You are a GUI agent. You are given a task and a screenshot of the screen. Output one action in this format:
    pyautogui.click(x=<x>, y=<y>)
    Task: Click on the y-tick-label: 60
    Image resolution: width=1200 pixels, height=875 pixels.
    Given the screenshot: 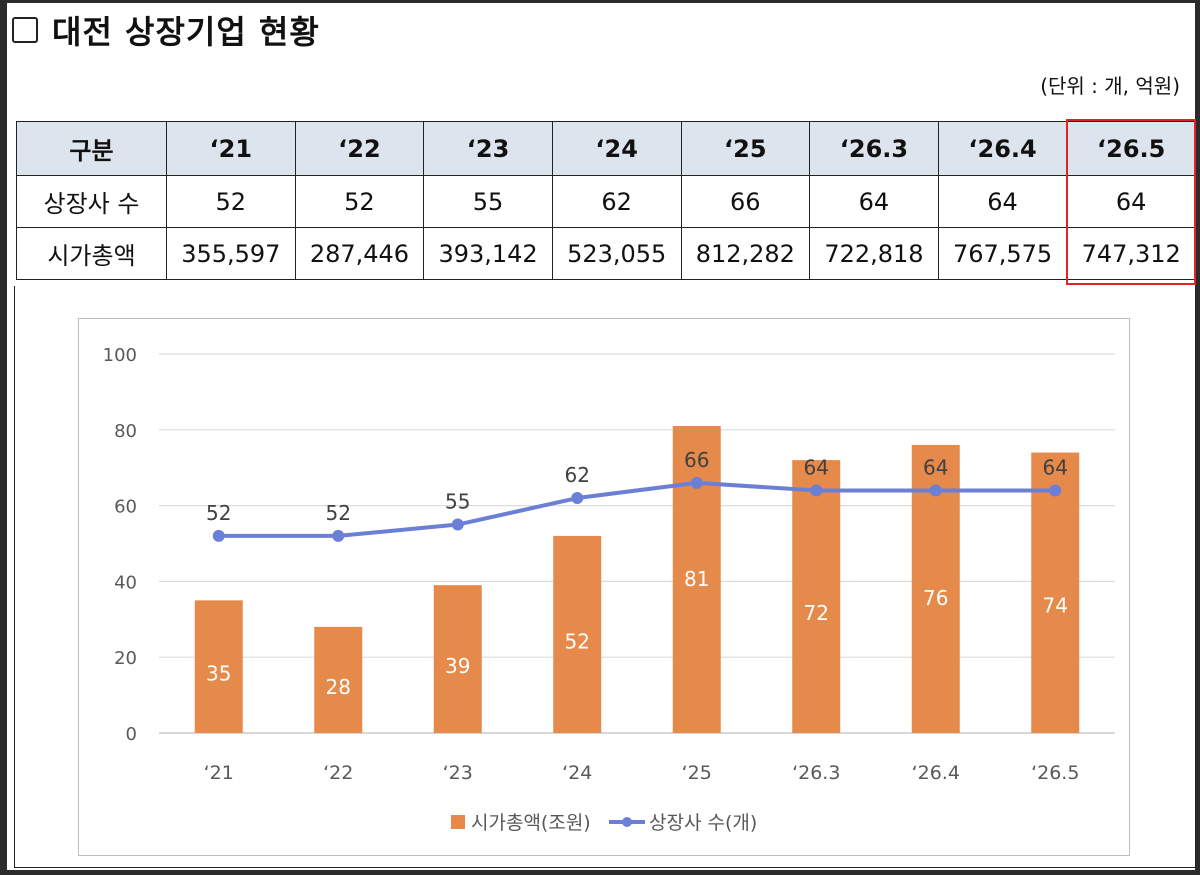 What is the action you would take?
    pyautogui.click(x=125, y=507)
    